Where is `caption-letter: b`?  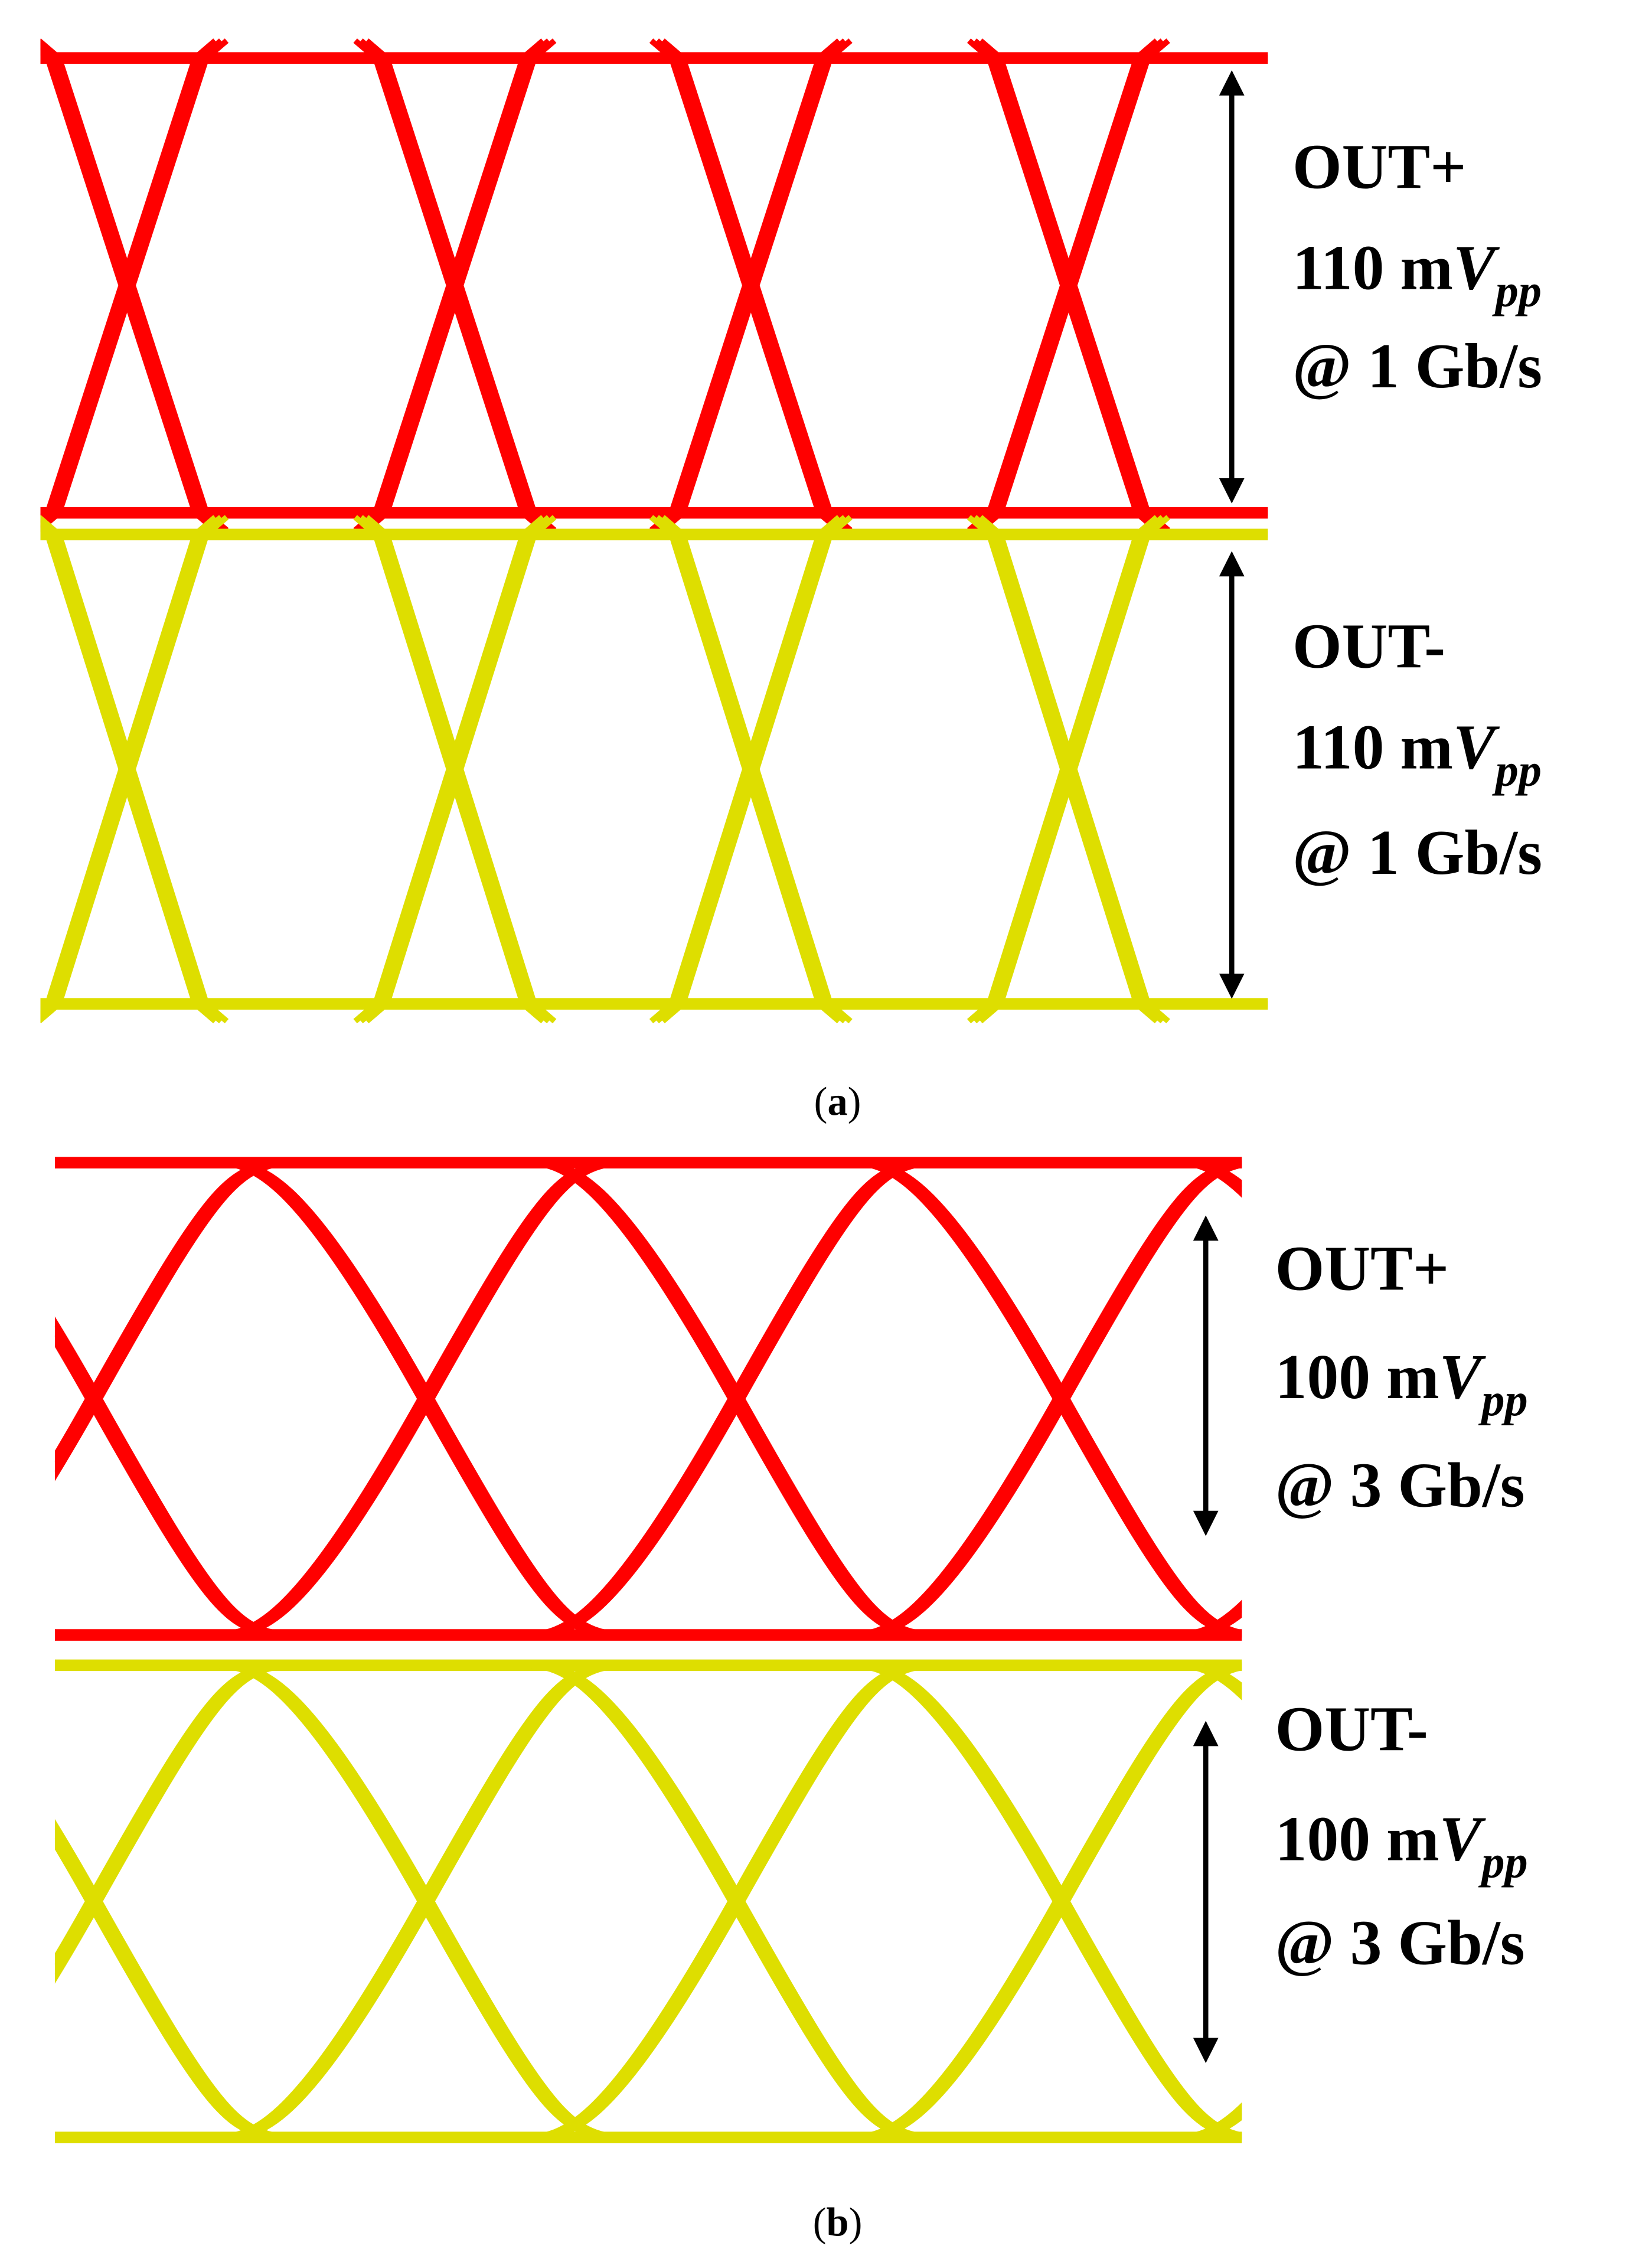
caption-letter: b is located at coordinates (838, 2221).